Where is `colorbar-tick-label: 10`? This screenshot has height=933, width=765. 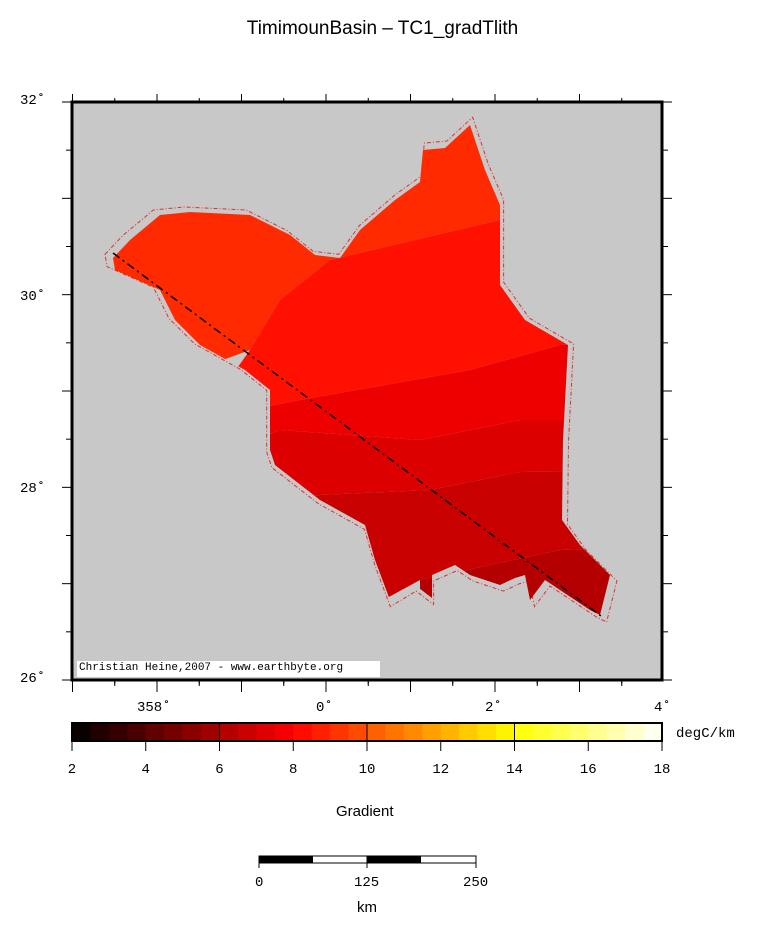
colorbar-tick-label: 10 is located at coordinates (367, 770).